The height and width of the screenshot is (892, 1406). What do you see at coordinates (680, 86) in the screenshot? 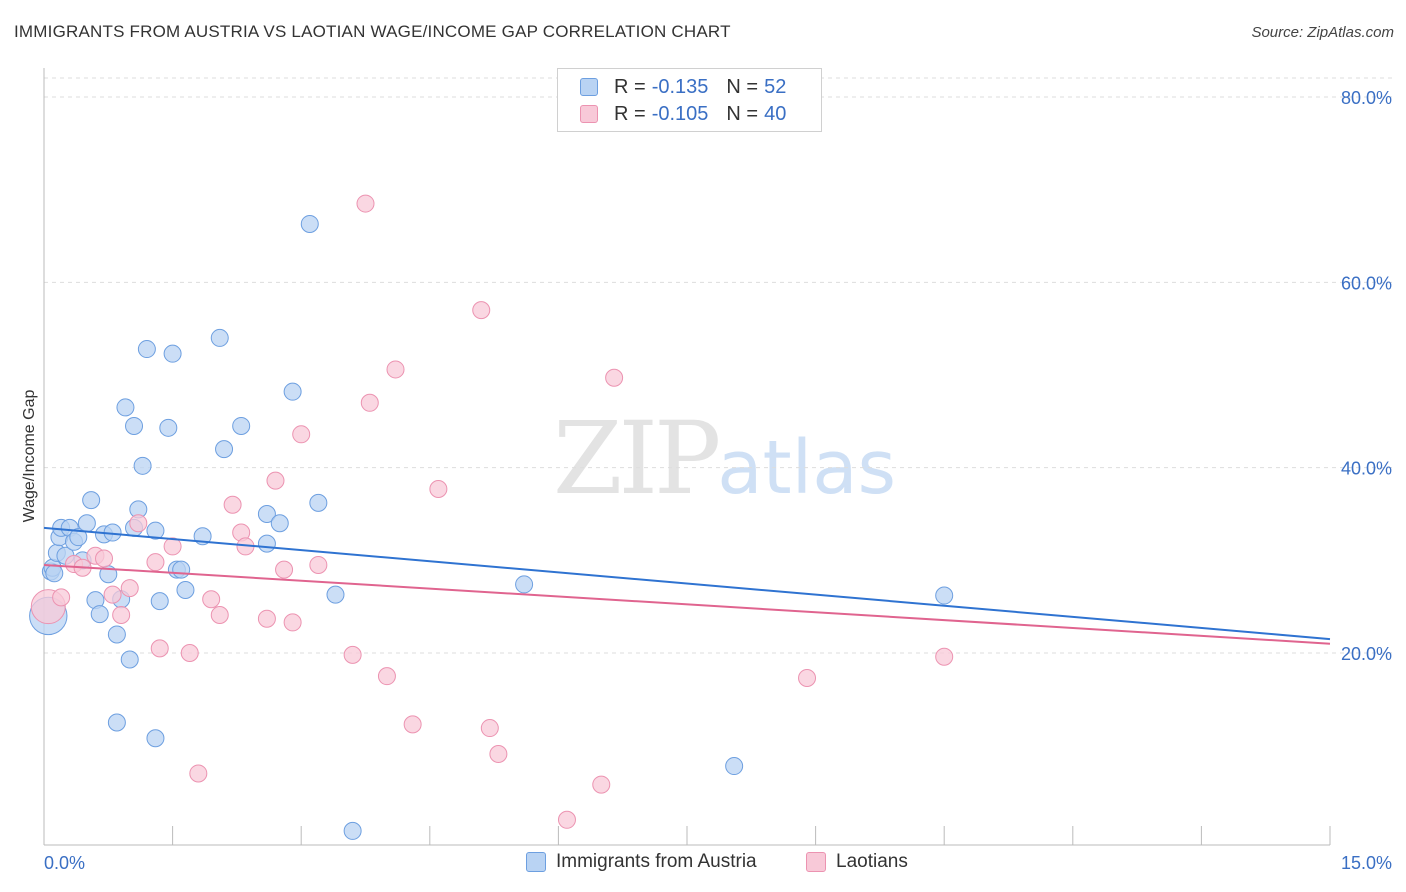
I see `legend-r-value: -0.135` at bounding box center [680, 86].